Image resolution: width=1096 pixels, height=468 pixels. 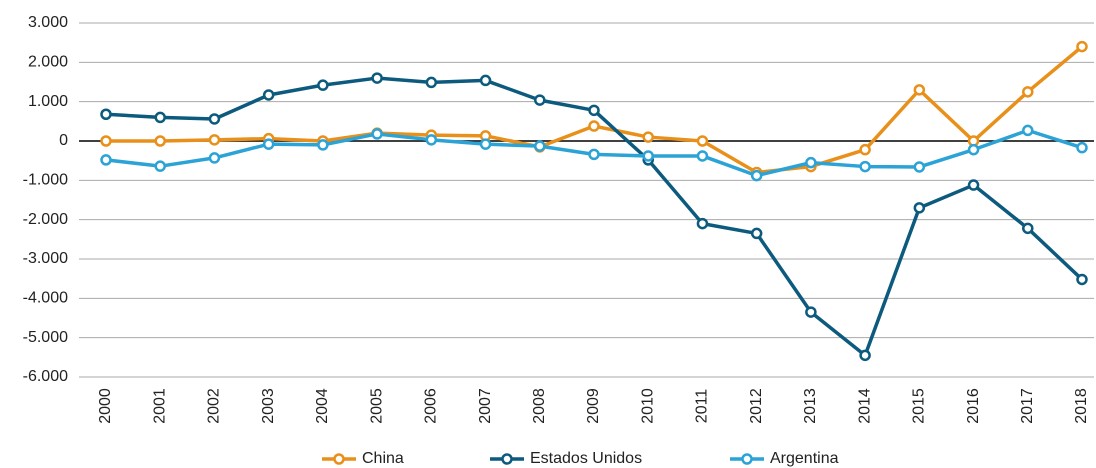 What do you see at coordinates (45, 298) in the screenshot?
I see `y-tick-label: -4.000` at bounding box center [45, 298].